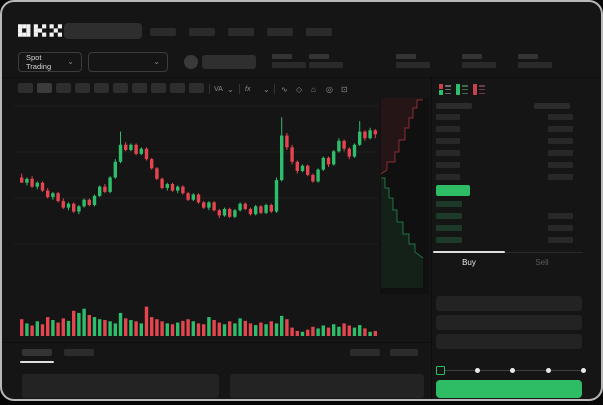 Image resolution: width=603 pixels, height=405 pixels. Describe the element at coordinates (103, 31) in the screenshot. I see `search-input` at that location.